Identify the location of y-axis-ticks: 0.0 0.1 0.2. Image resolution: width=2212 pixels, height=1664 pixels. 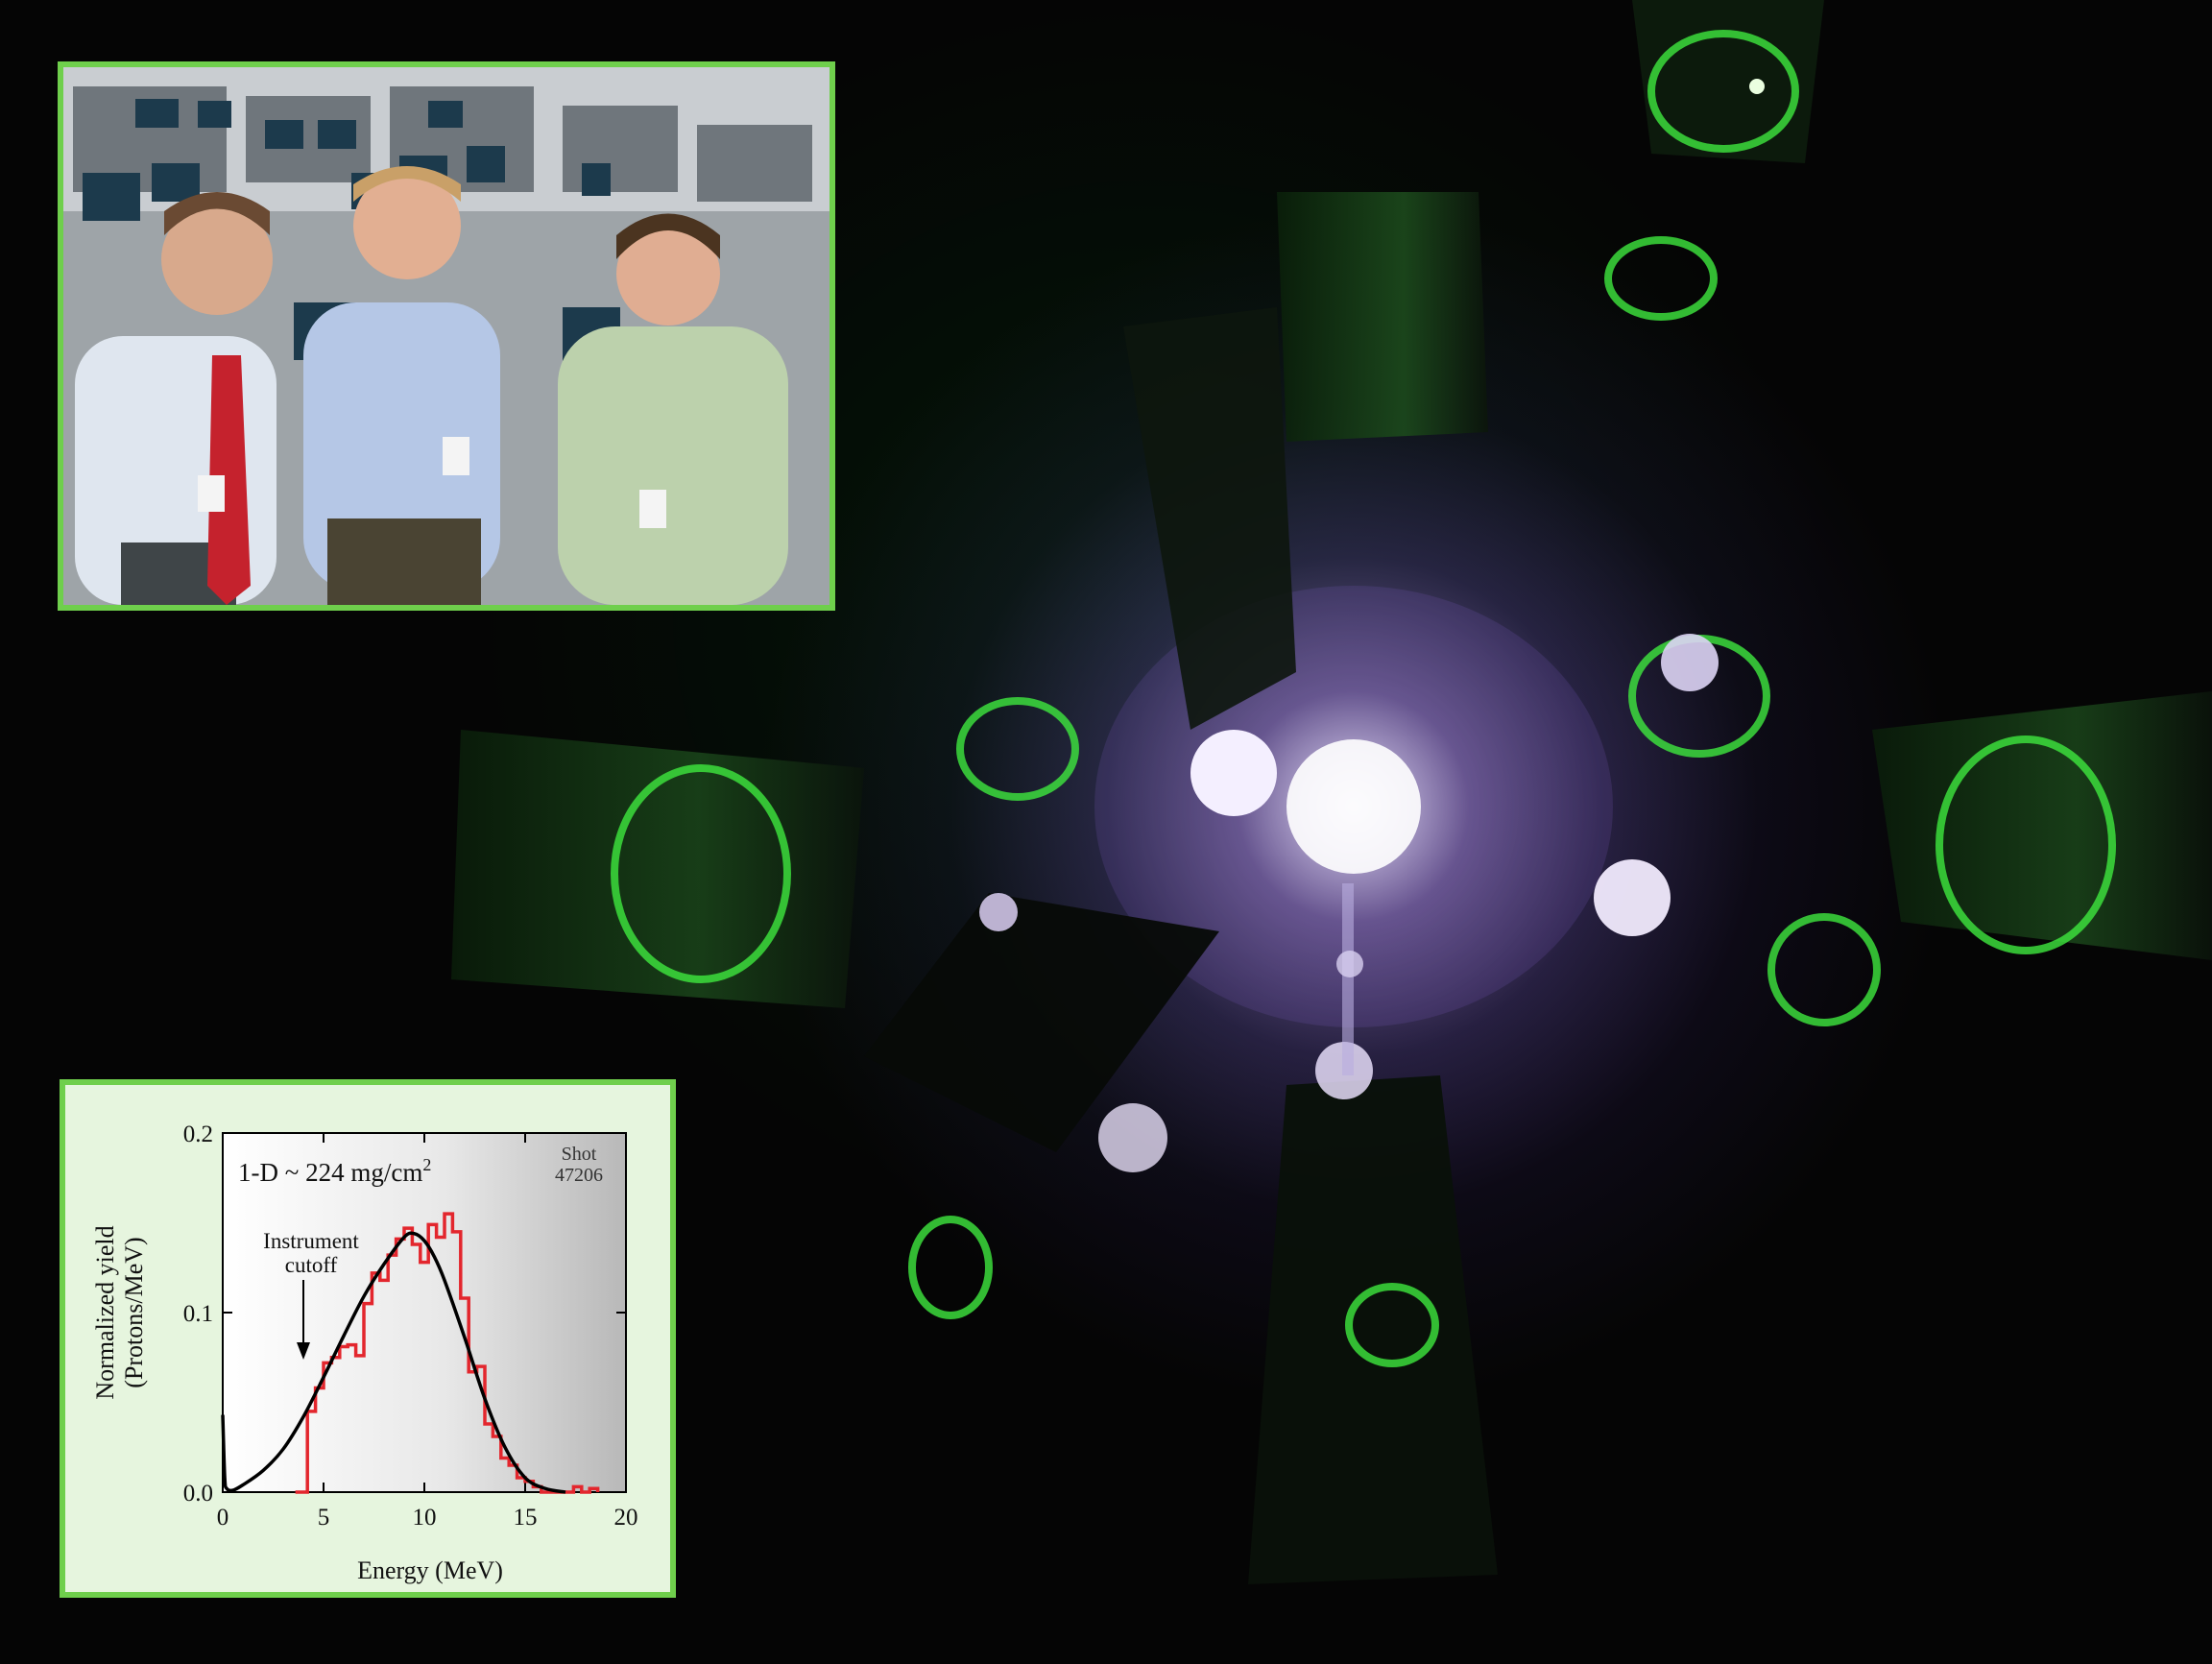
(404, 1314).